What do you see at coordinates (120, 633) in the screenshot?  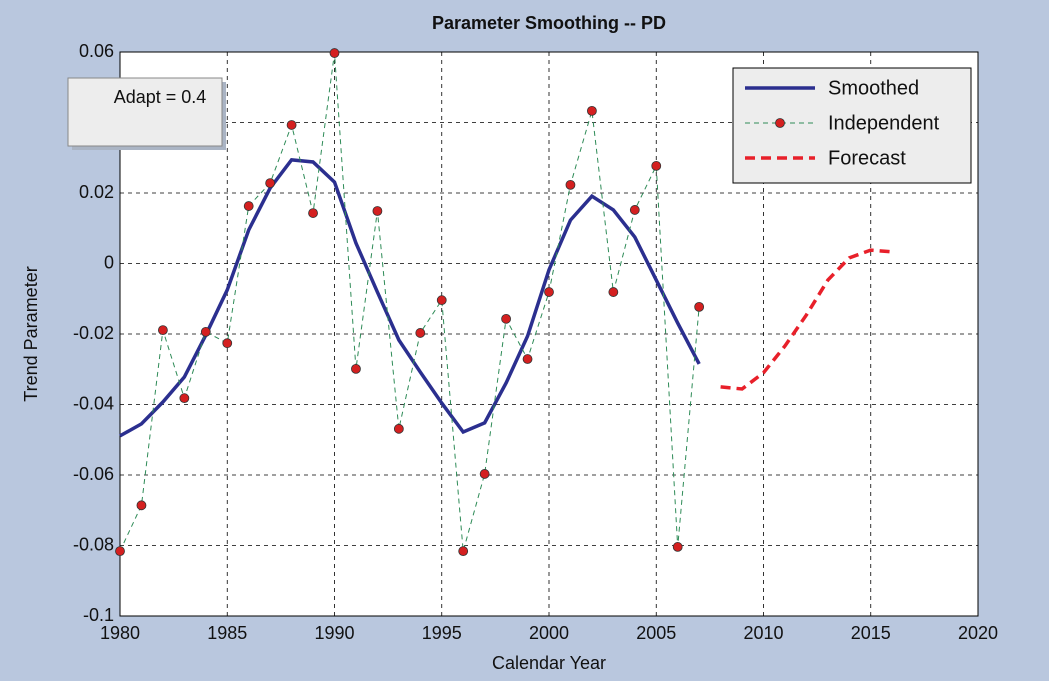 I see `x-tick-label: 1980` at bounding box center [120, 633].